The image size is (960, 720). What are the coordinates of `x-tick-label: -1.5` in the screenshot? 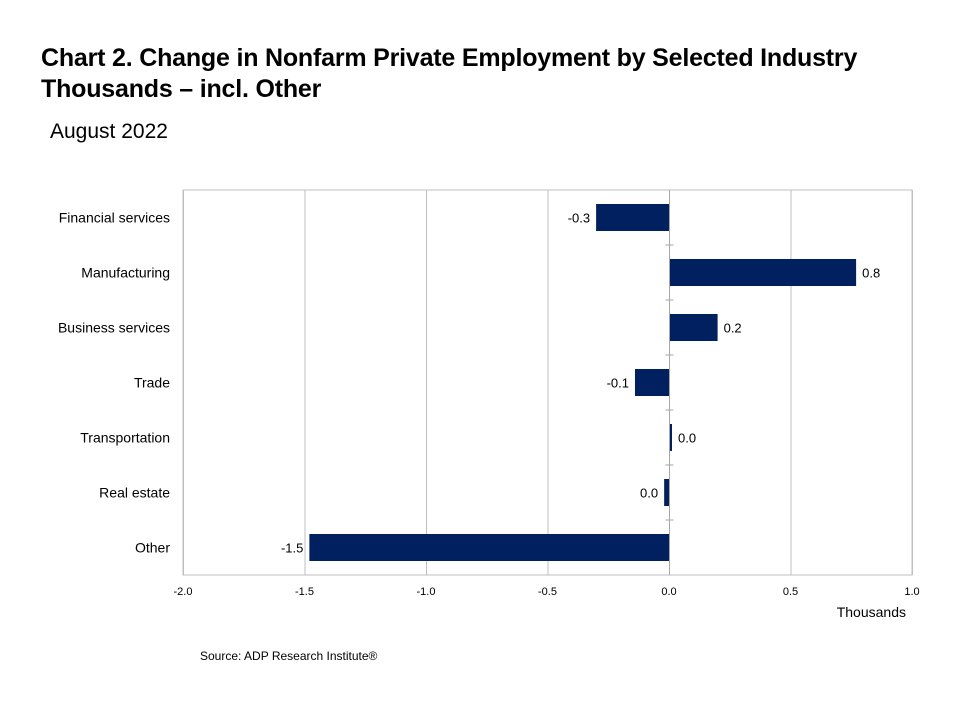 It's located at (304, 592).